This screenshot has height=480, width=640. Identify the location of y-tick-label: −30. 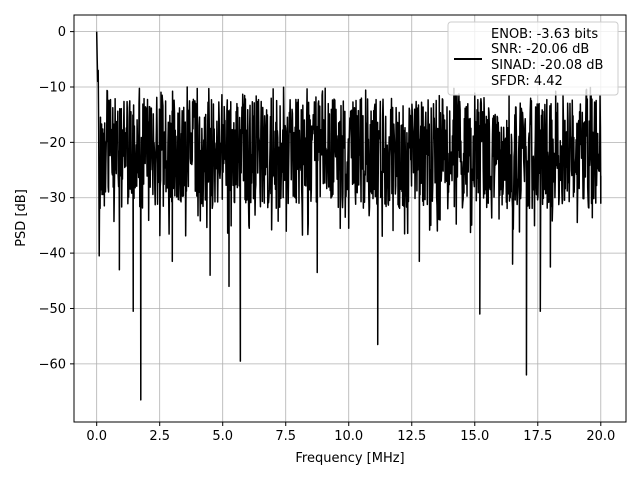
(52, 198).